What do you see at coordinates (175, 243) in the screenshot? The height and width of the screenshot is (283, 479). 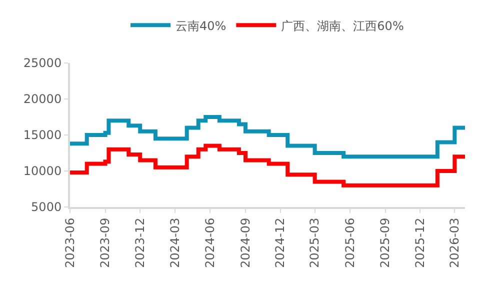 I see `x-tick-label: 2024-03` at bounding box center [175, 243].